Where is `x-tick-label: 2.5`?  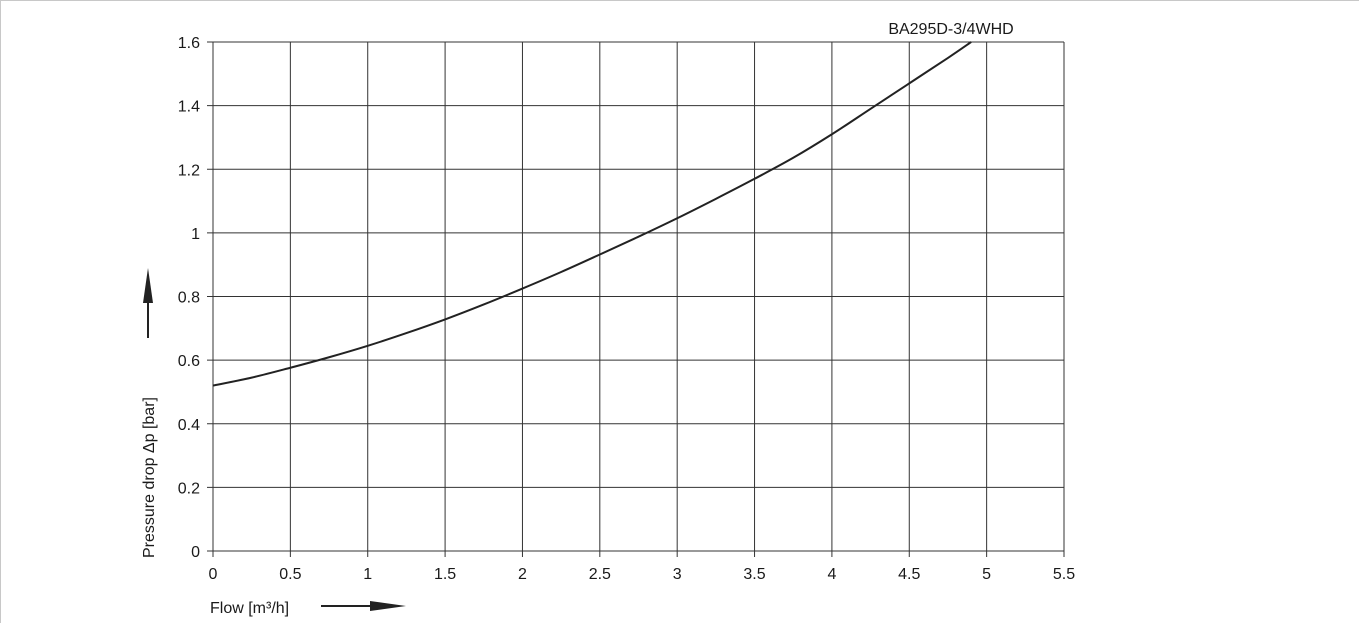
x-tick-label: 2.5 is located at coordinates (600, 574).